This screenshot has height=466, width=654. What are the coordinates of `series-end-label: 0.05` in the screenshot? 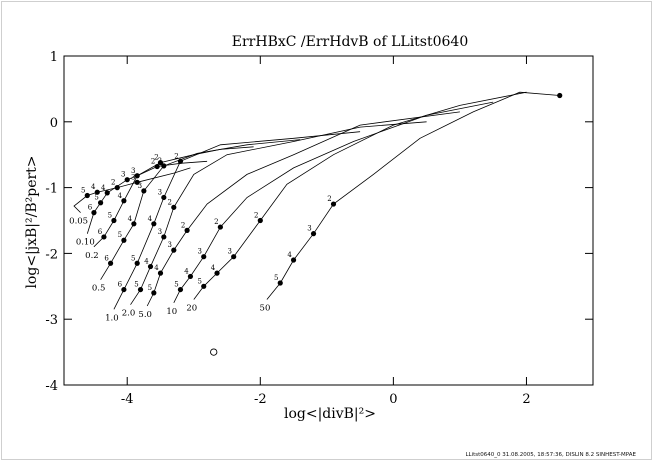 It's located at (78, 222).